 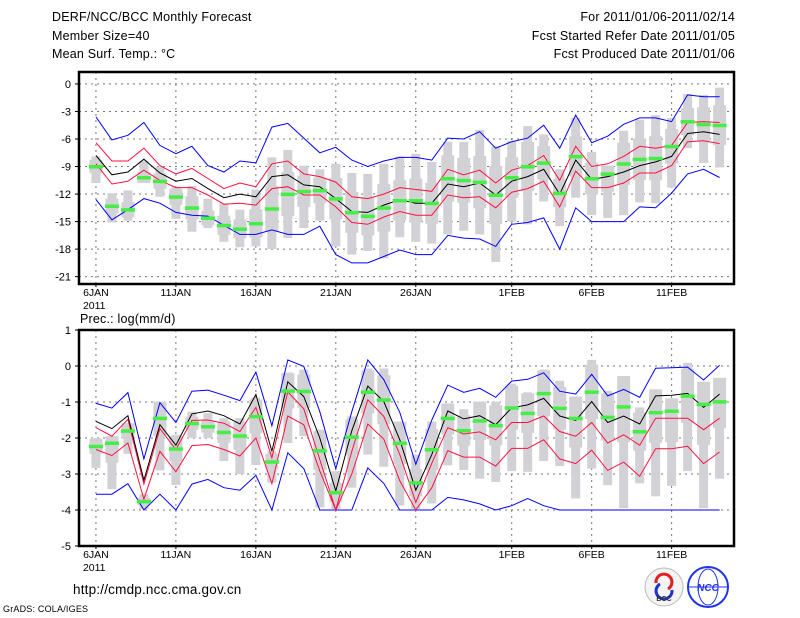 I want to click on y-tick-label: -12, so click(x=63, y=195).